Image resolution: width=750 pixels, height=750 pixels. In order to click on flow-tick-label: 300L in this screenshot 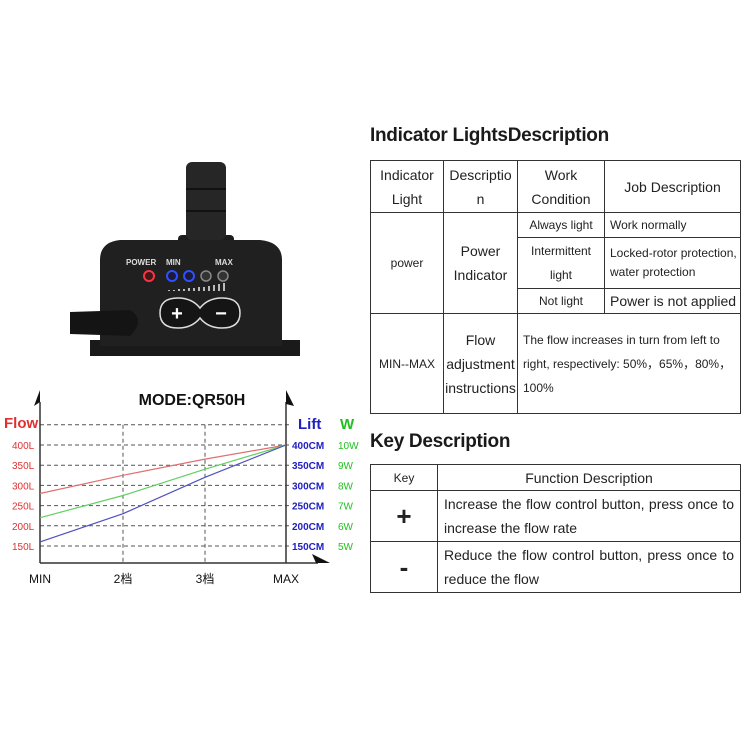, I will do `click(23, 486)`.